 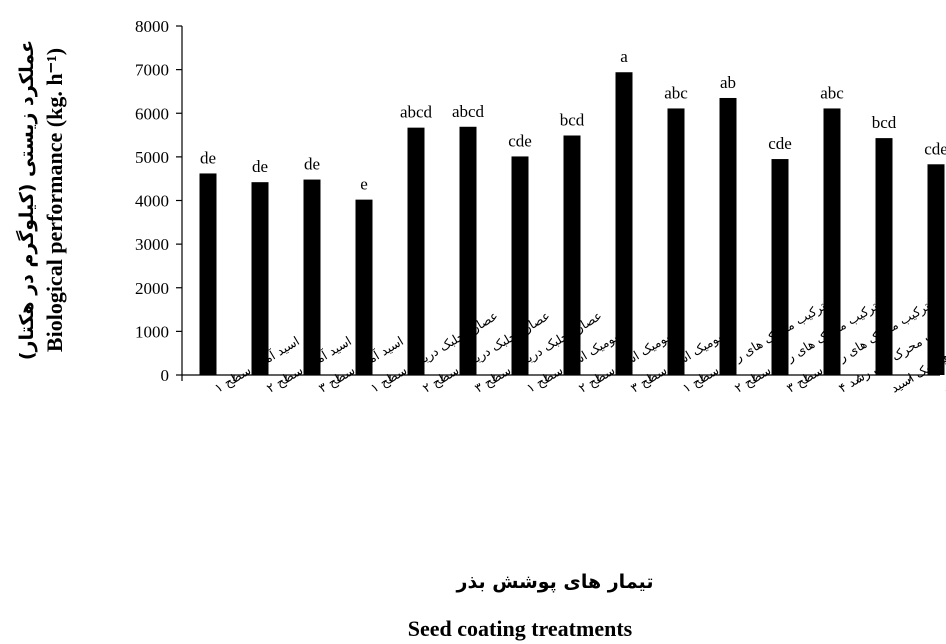 I want to click on bar-data-label: a, so click(x=624, y=56).